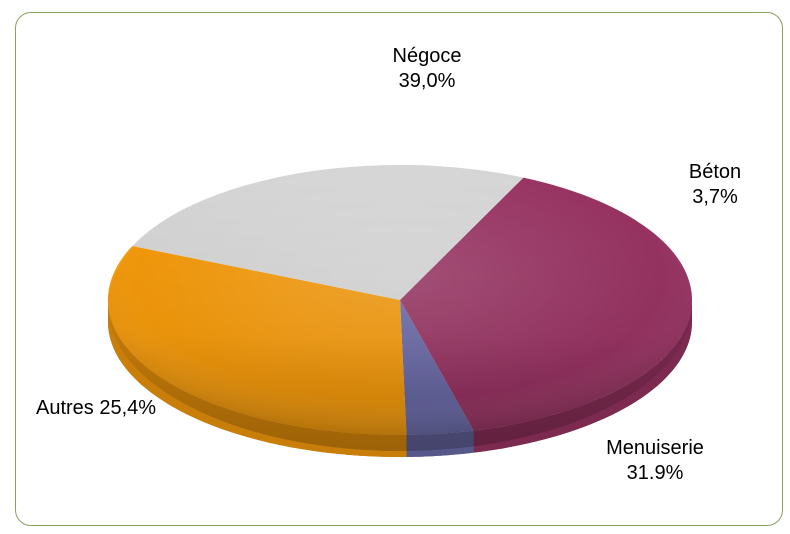  What do you see at coordinates (427, 69) in the screenshot?
I see `slice-label-negoce: Négoce 39,0%` at bounding box center [427, 69].